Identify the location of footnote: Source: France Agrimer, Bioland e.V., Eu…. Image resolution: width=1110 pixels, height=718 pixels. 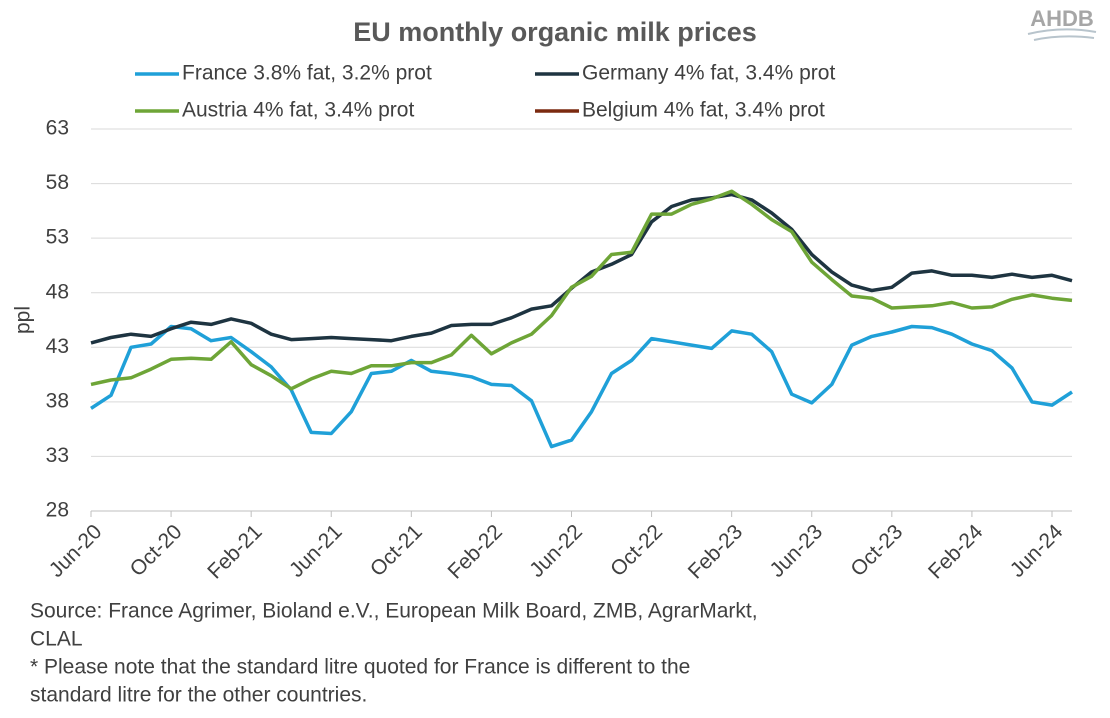
(394, 611).